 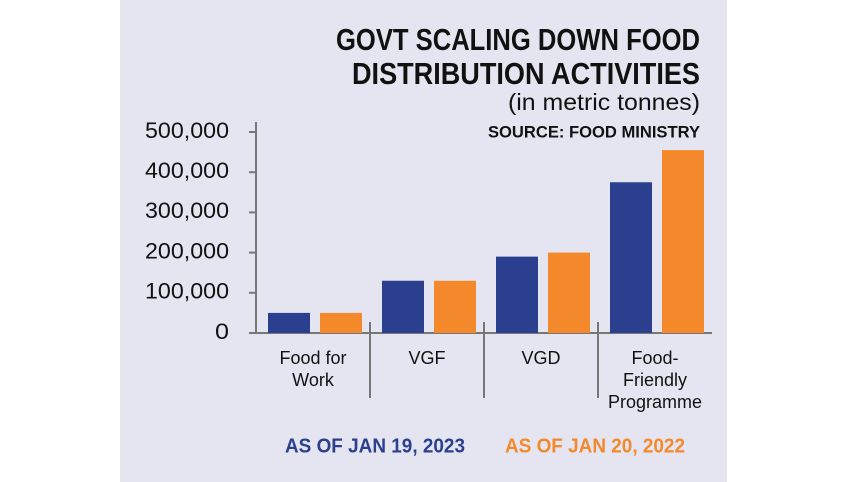 I want to click on x-tick-label: VGF, so click(x=426, y=358).